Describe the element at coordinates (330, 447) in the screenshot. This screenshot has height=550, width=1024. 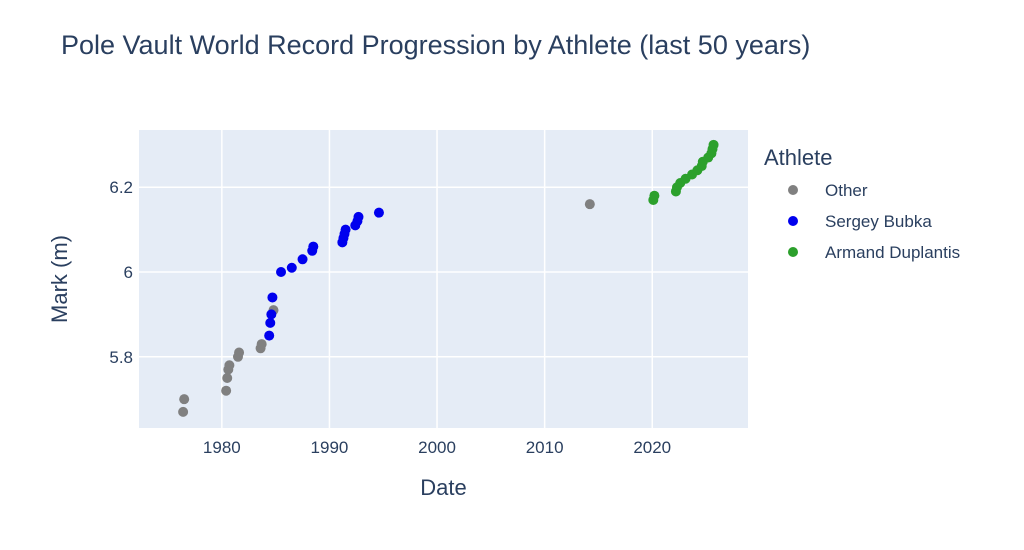
I see `x-tick-label: 1990` at that location.